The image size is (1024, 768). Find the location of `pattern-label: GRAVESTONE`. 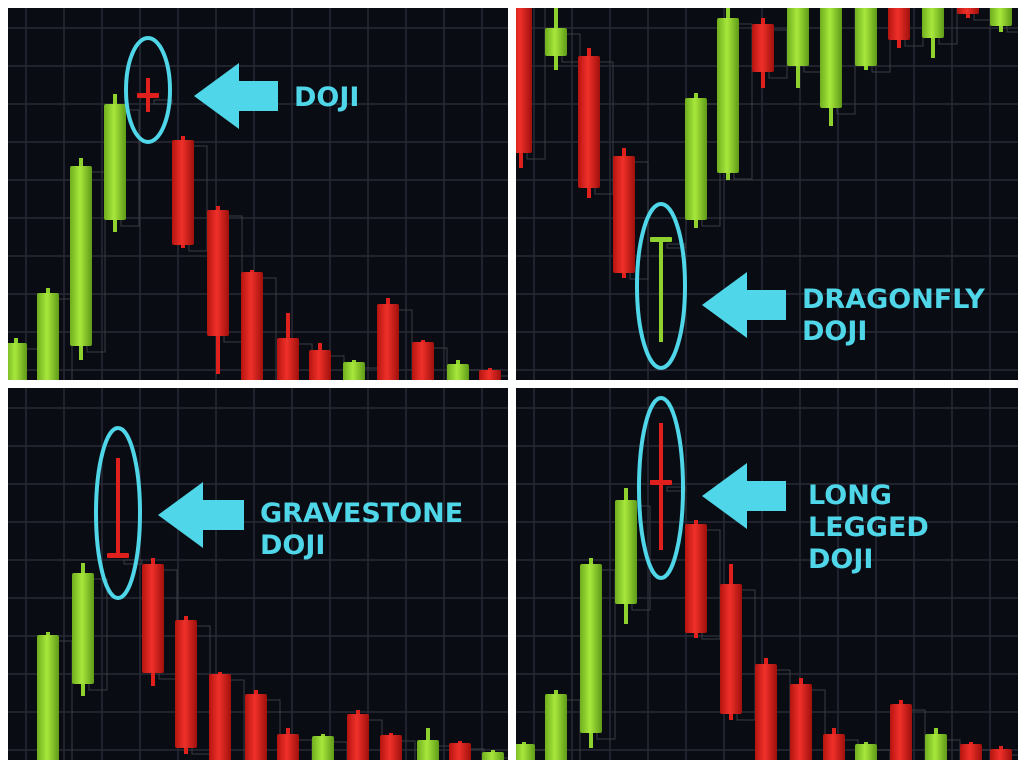

pattern-label: GRAVESTONE is located at coordinates (361, 513).